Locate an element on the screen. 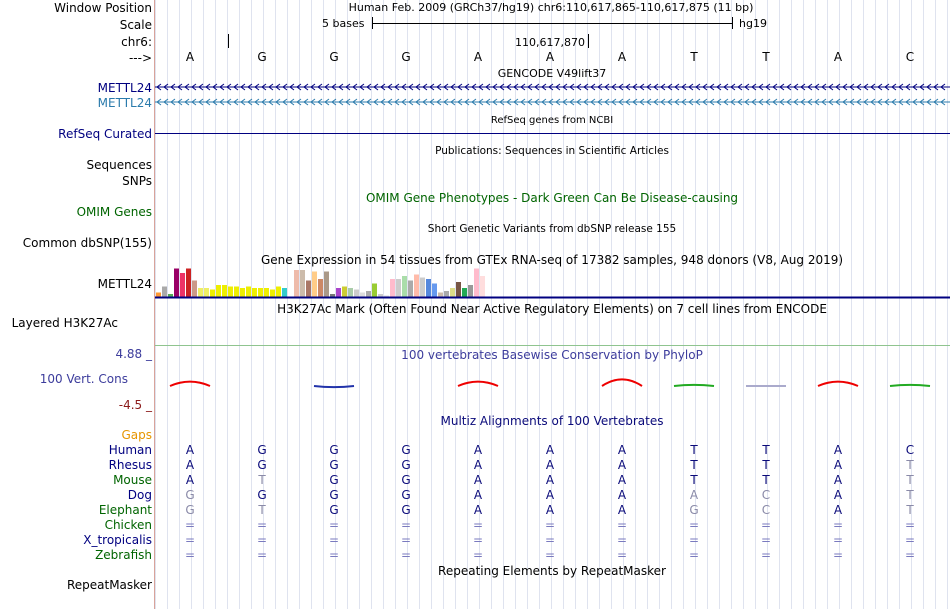  repeatmasker-track-label: RepeatMasker is located at coordinates (109, 585).